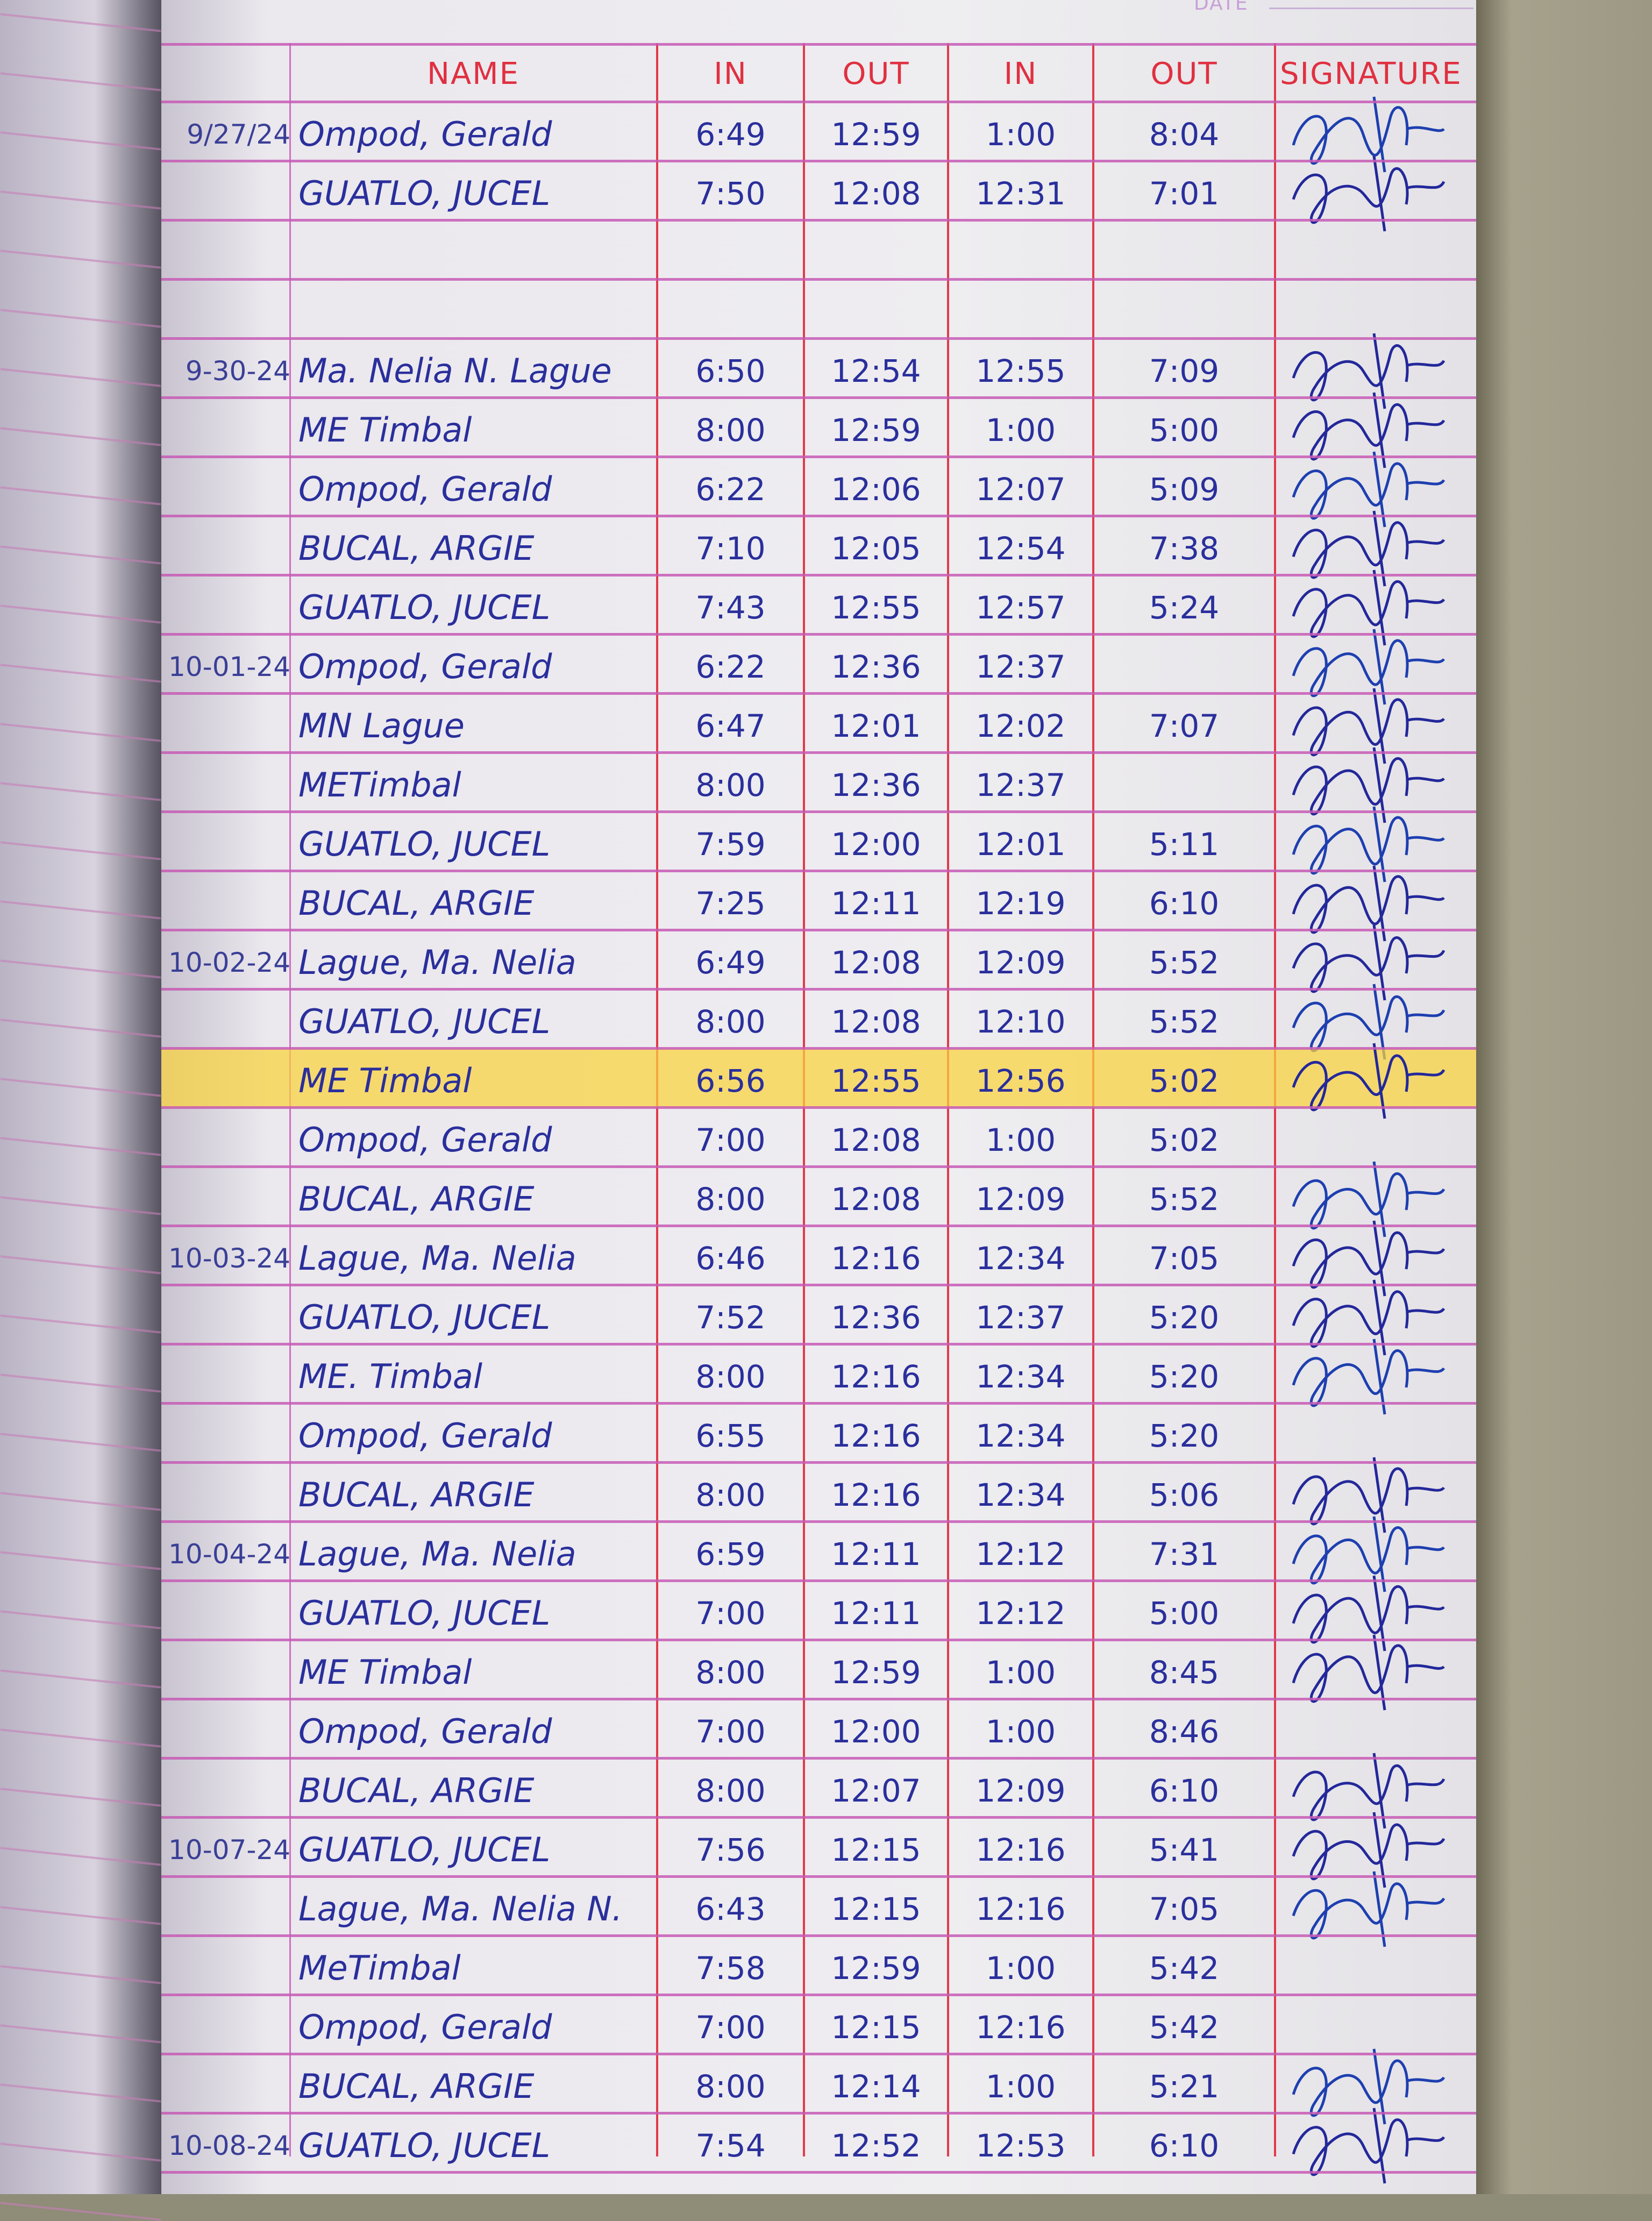 The width and height of the screenshot is (1652, 2221). Describe the element at coordinates (818, 1909) in the screenshot. I see `table-row: Lague, Ma. Nelia N. 6:43 12:15 12:16 7:05` at that location.